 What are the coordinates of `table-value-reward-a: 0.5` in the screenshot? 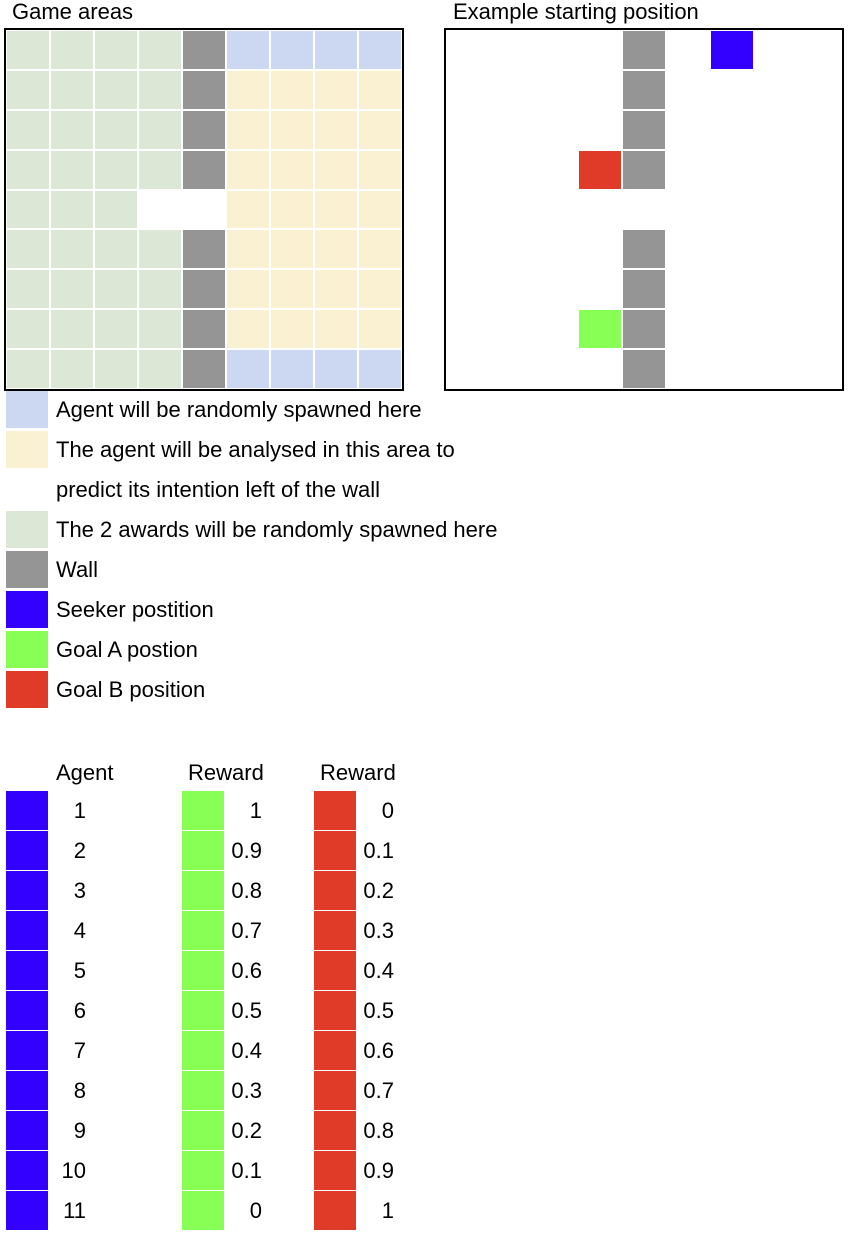 It's located at (246, 1010).